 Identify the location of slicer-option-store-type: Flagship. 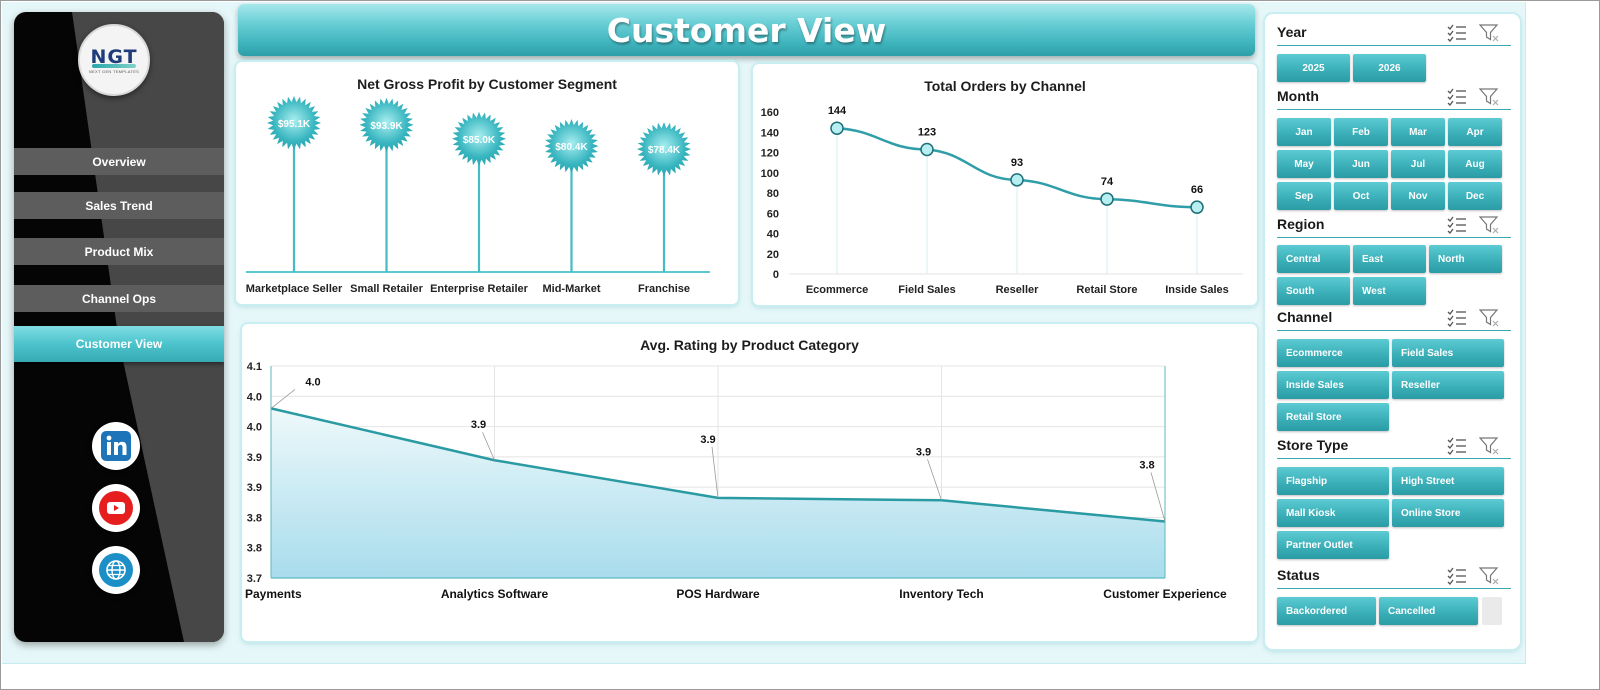
(1333, 481).